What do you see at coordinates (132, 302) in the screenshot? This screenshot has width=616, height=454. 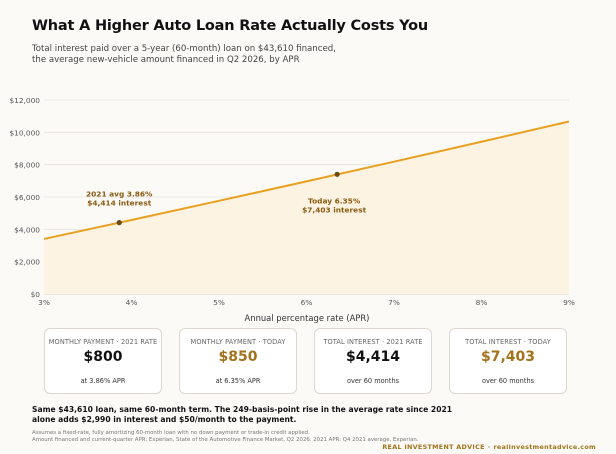 I see `x-tick-label: 4%` at bounding box center [132, 302].